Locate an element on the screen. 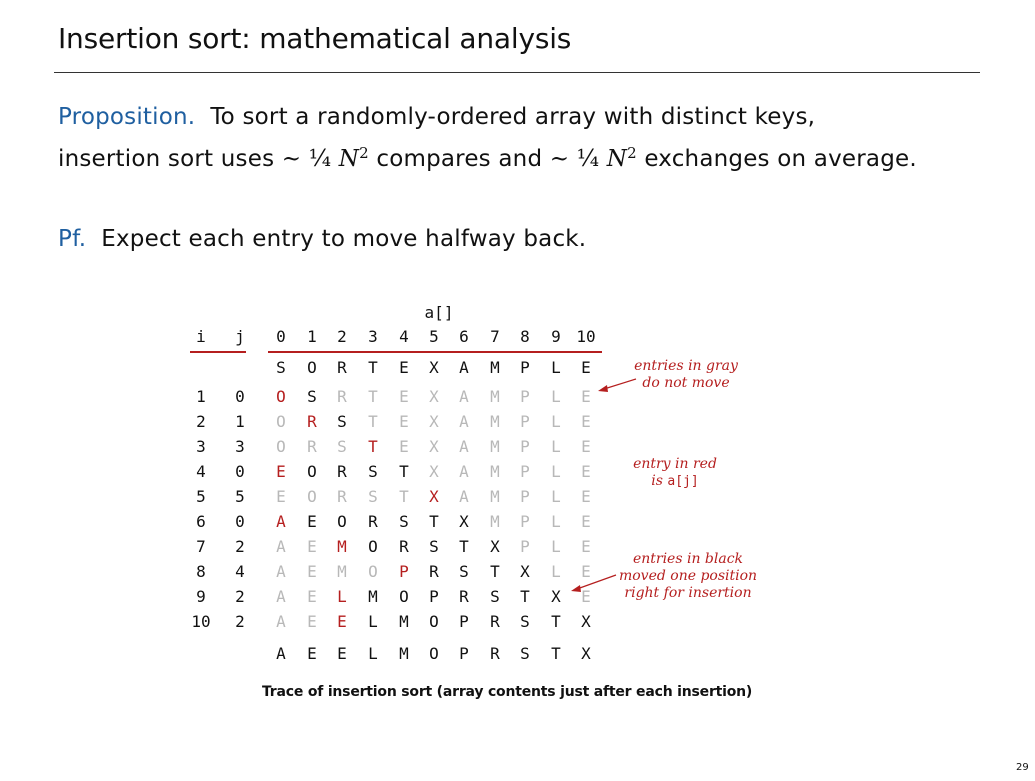 The image size is (1035, 781). header-index: 2 is located at coordinates (342, 336).